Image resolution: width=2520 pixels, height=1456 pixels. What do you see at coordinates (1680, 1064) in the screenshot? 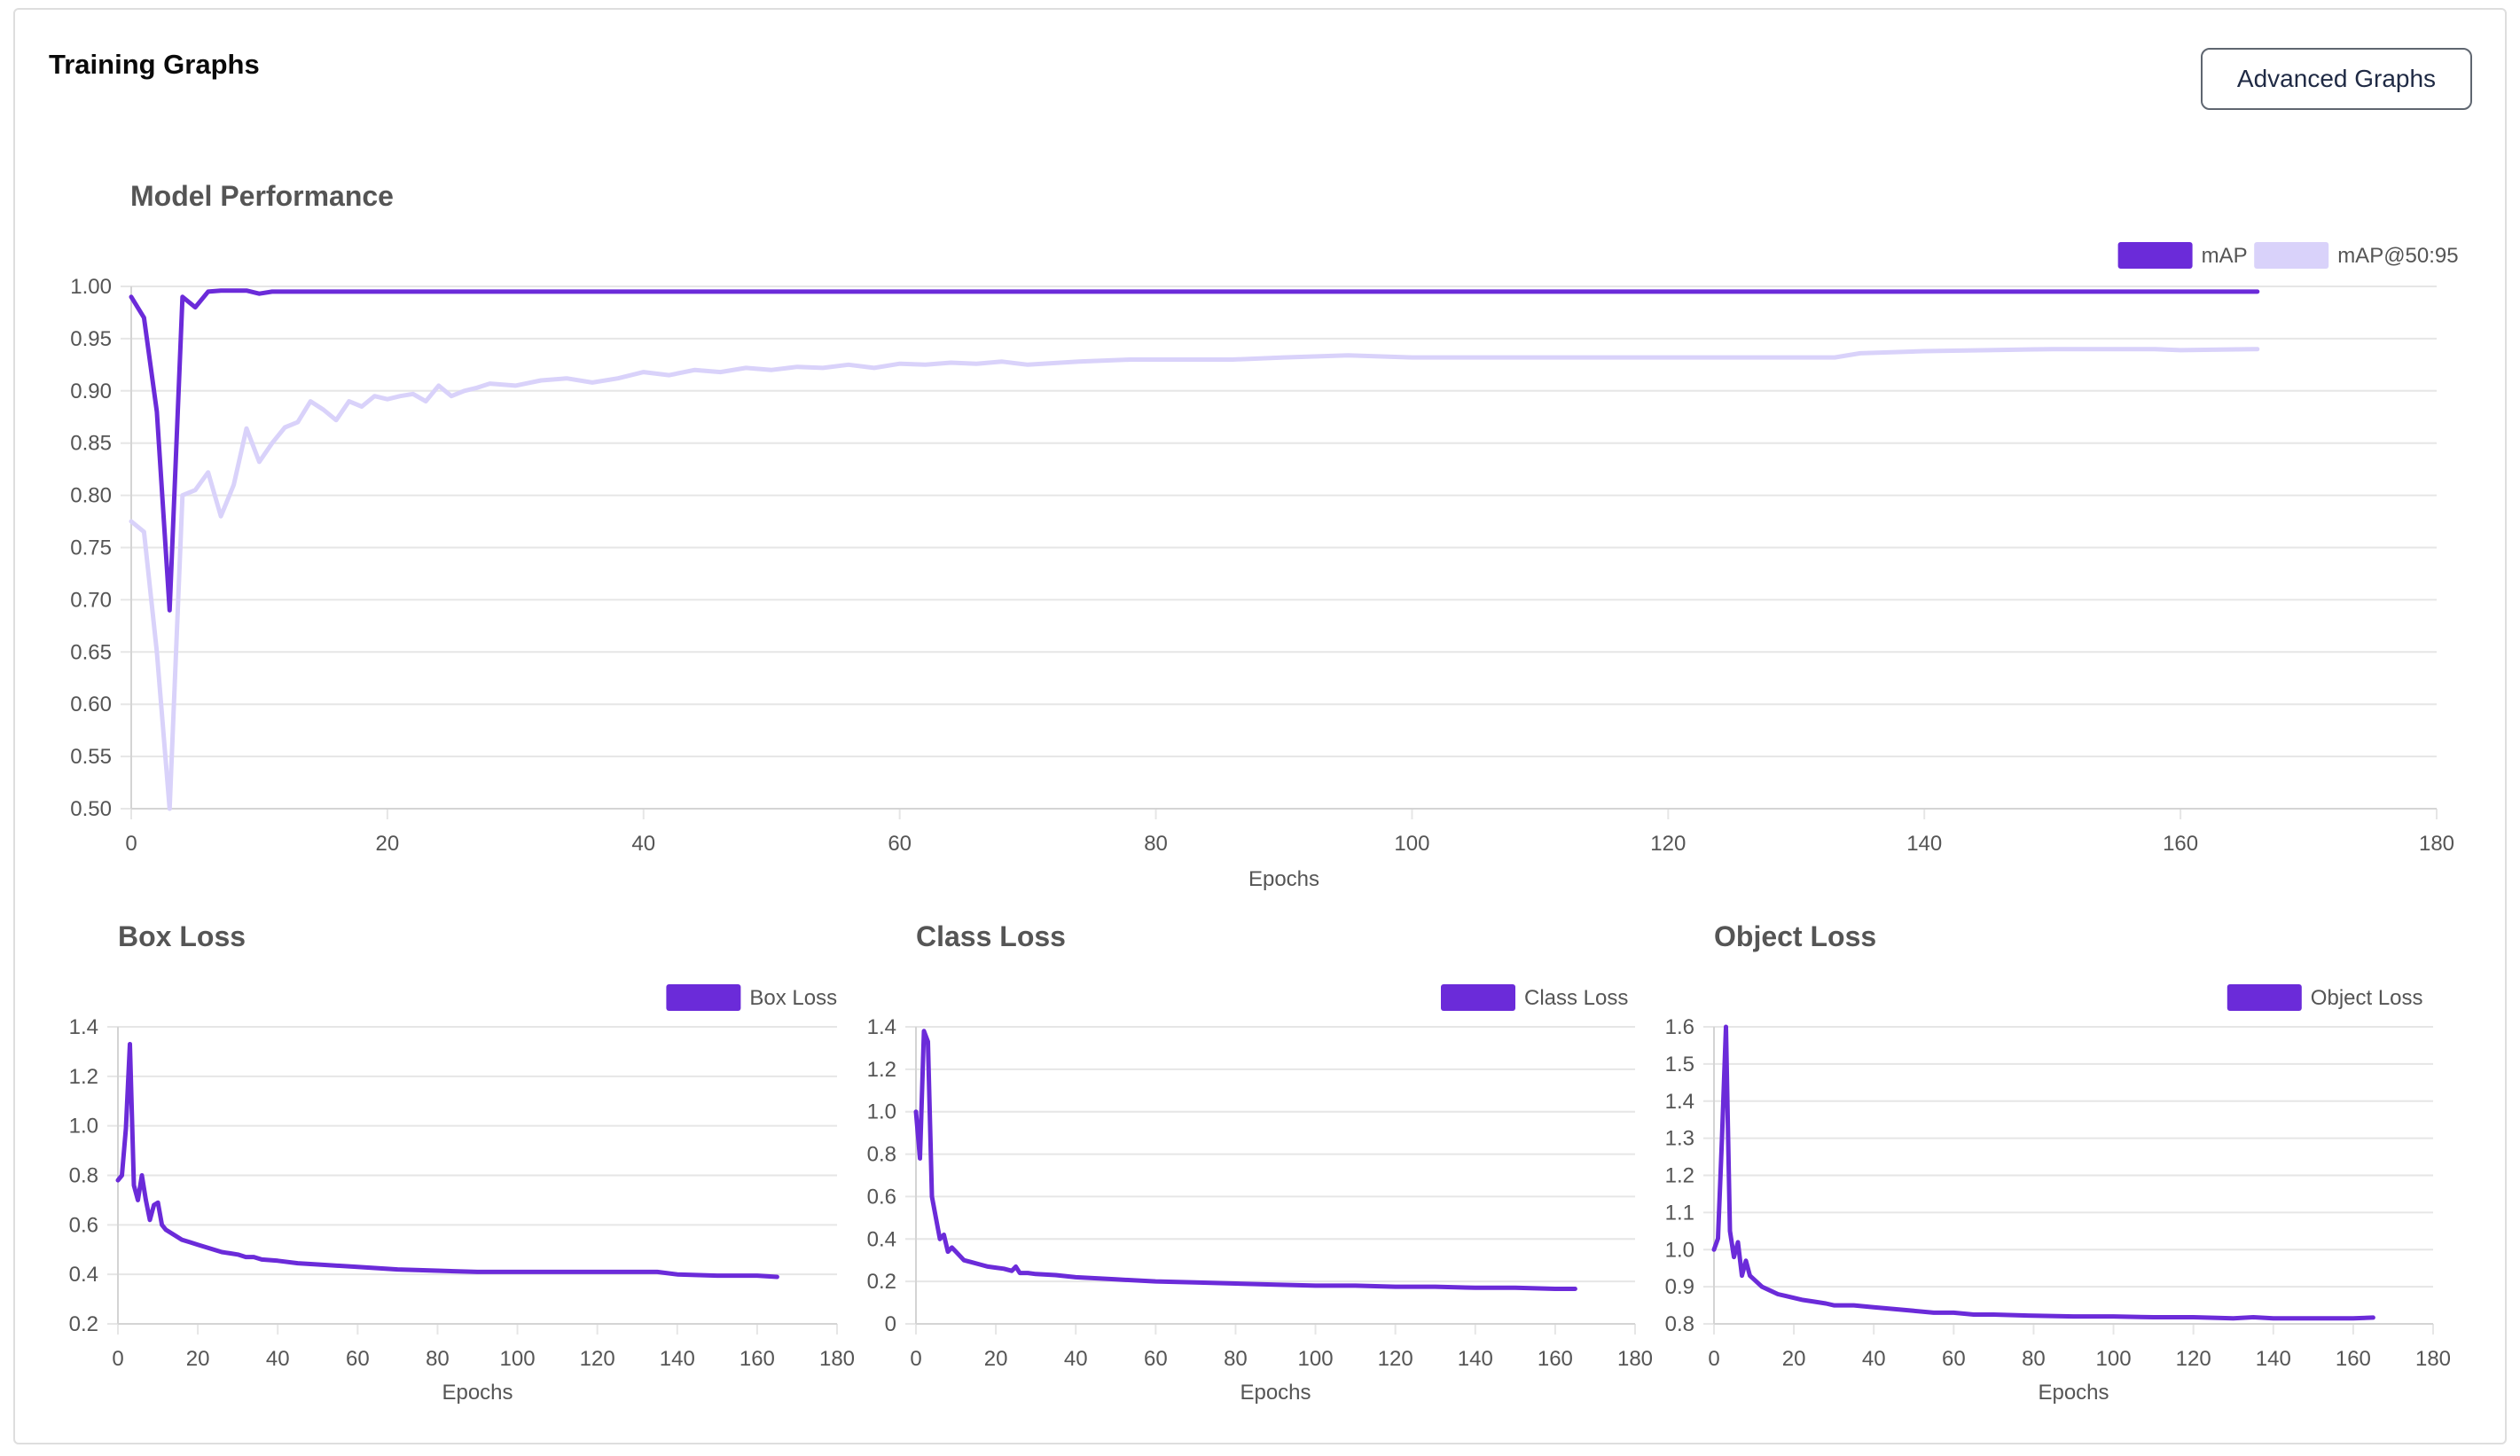
I see `y-tick-label: 1.5` at bounding box center [1680, 1064].